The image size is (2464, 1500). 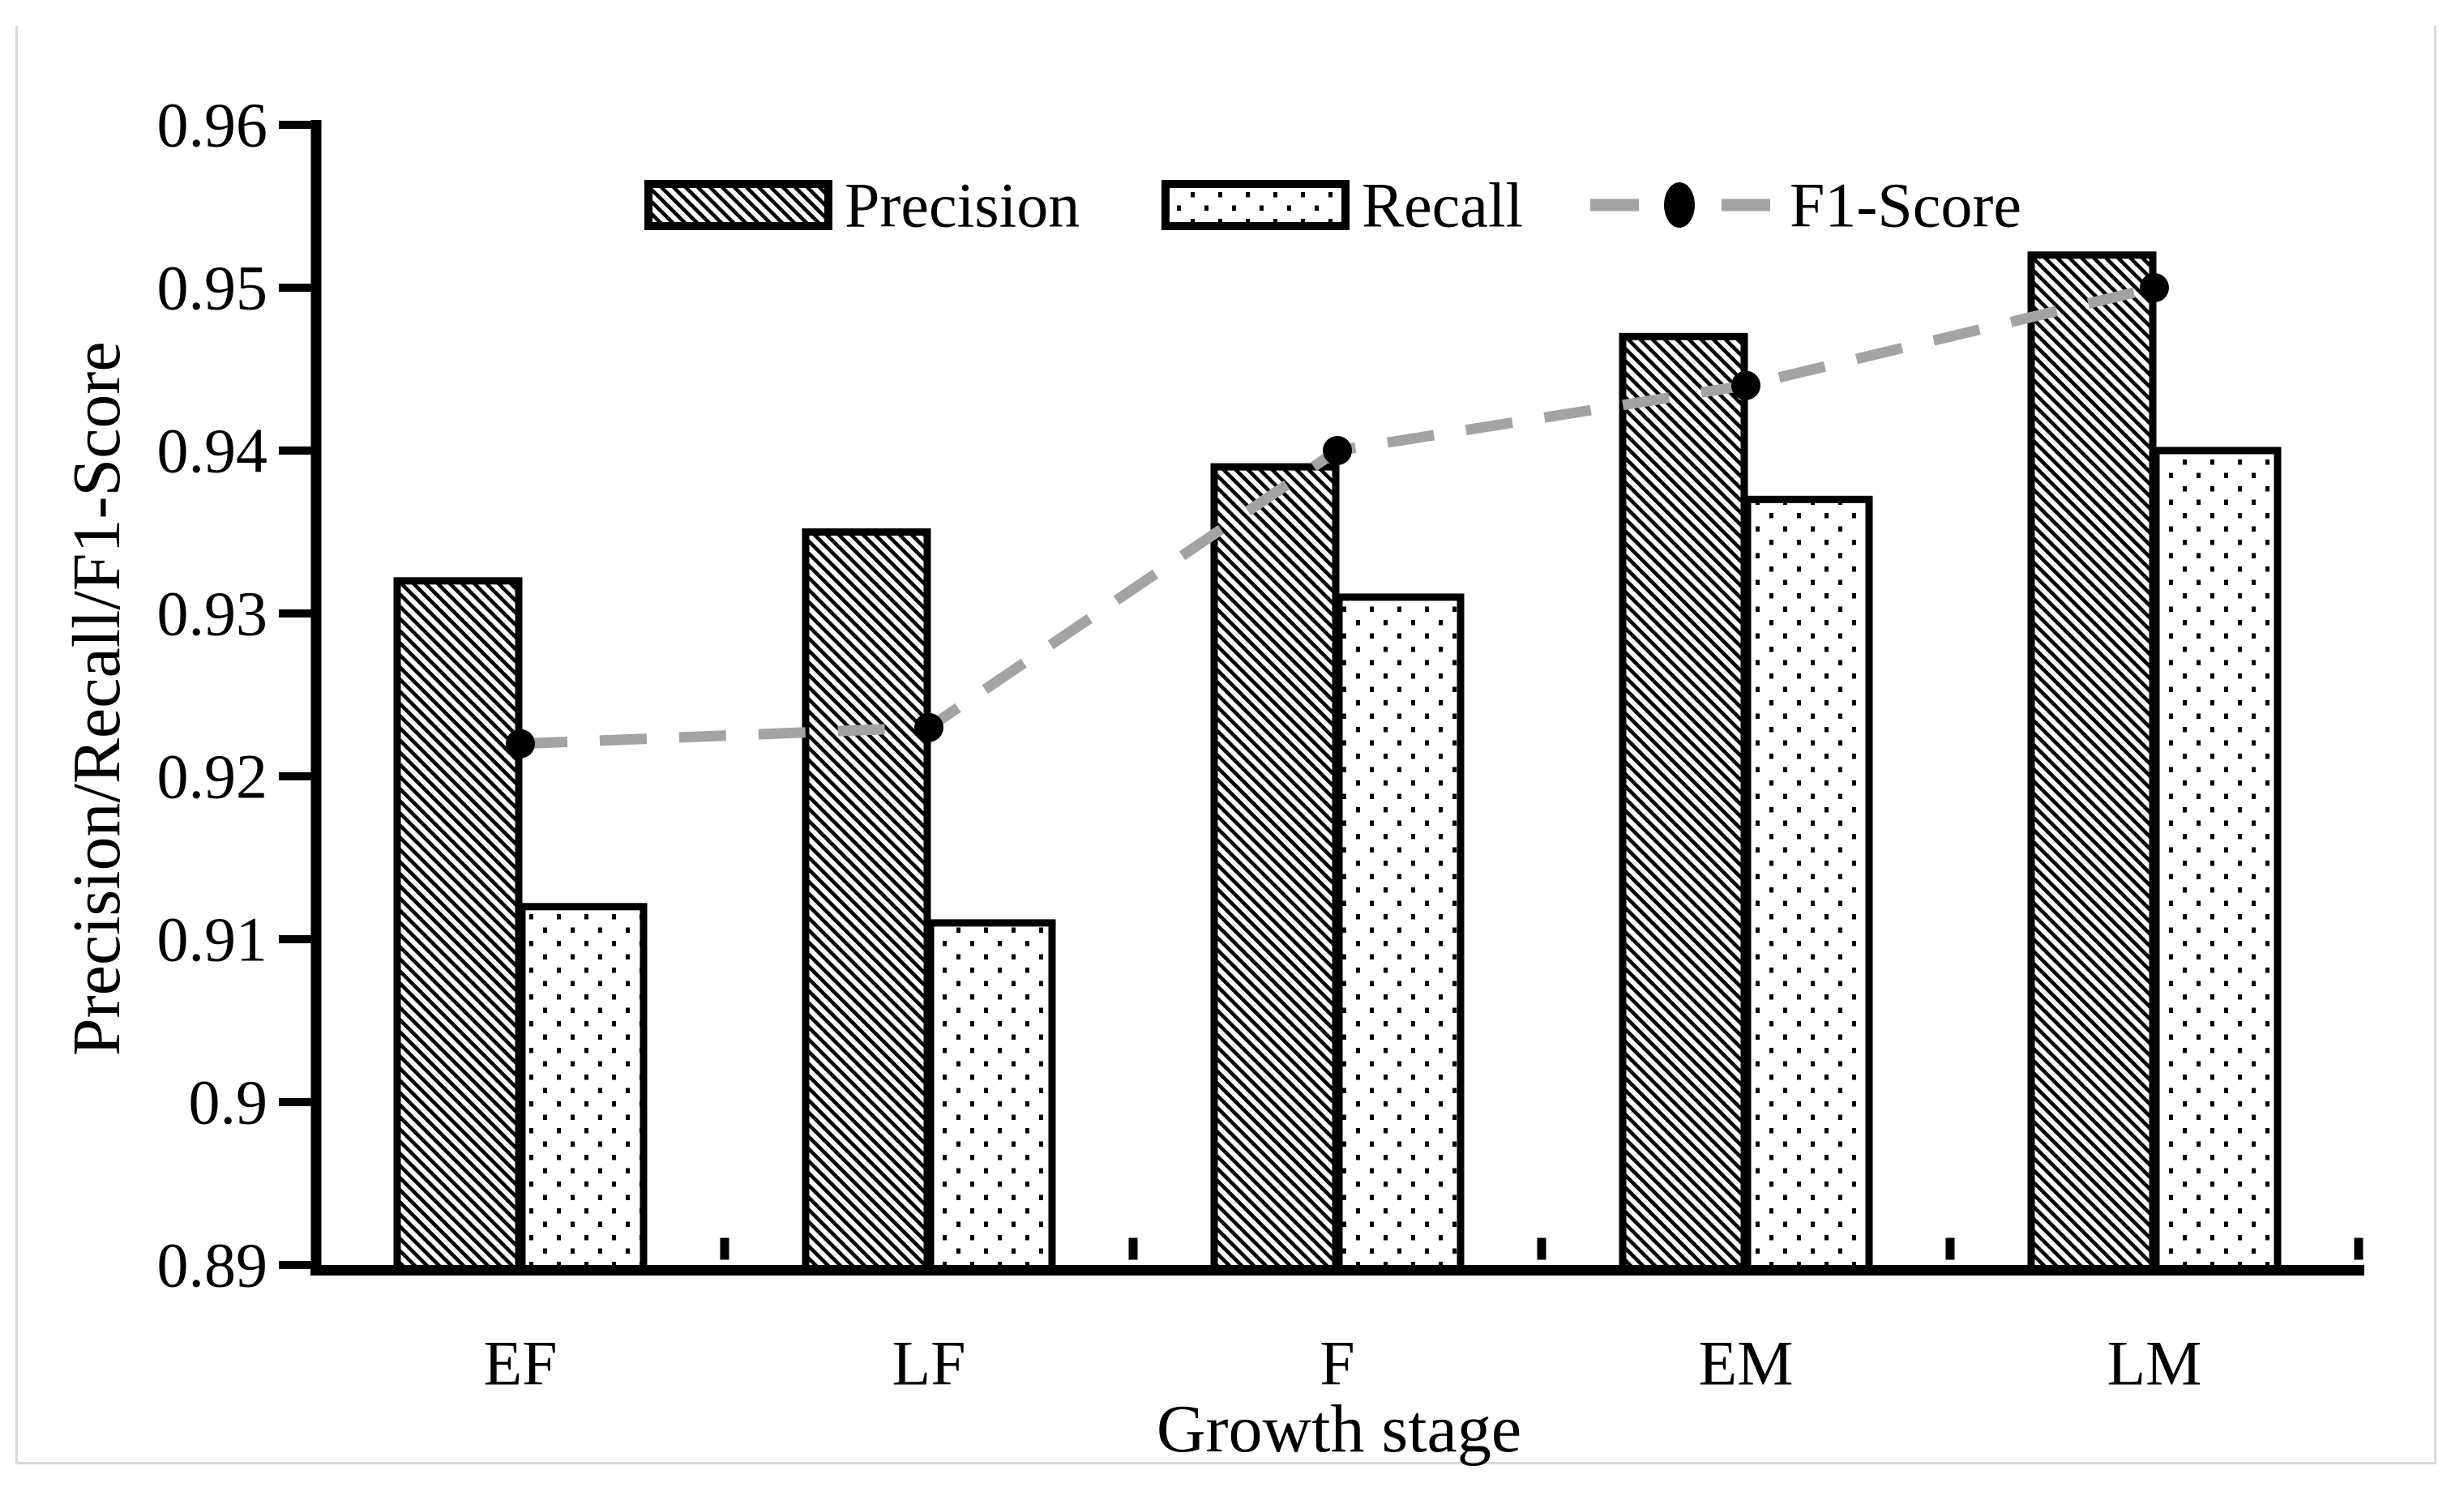 I want to click on bar-recall-F, so click(x=1400, y=933).